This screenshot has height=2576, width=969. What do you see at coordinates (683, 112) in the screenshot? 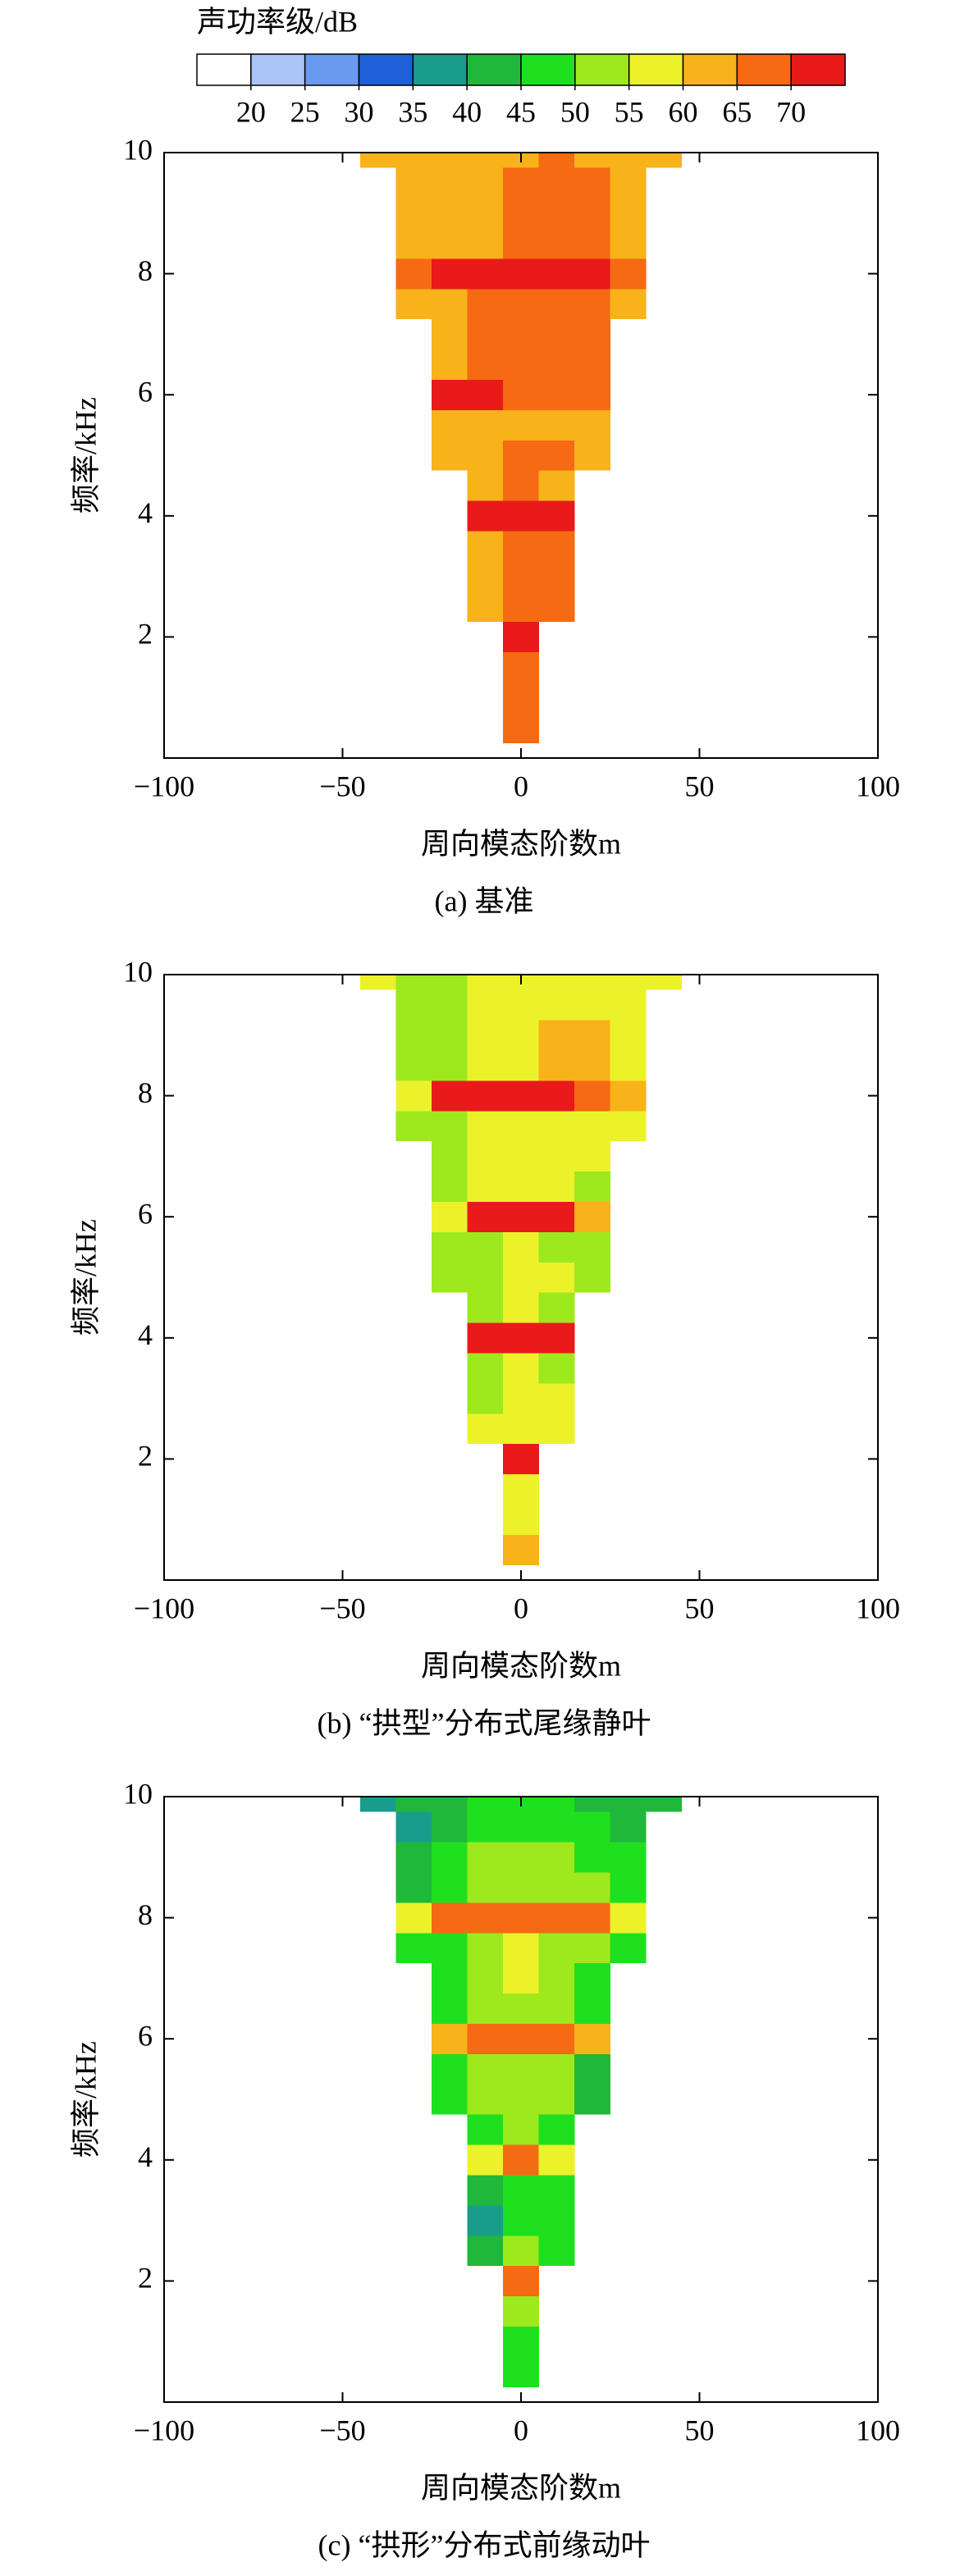
I see `colorbar-tick-label: 60` at bounding box center [683, 112].